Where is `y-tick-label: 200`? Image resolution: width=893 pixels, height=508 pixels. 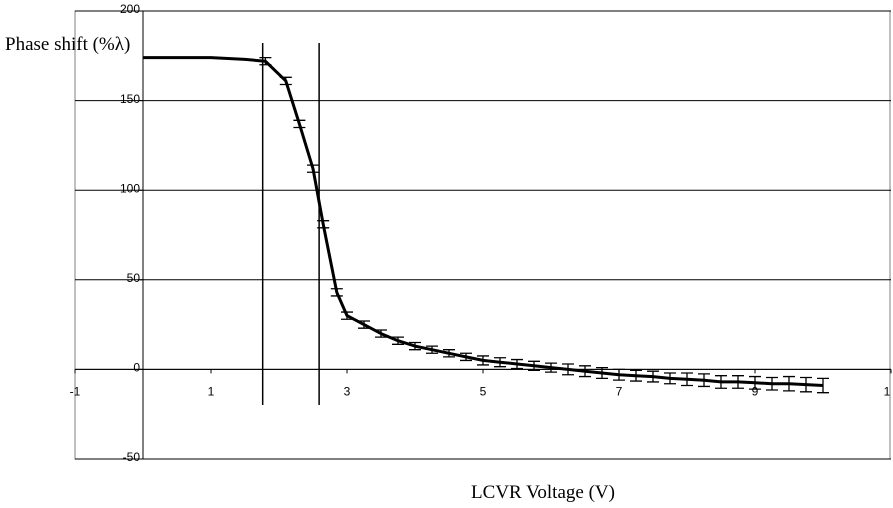
y-tick-label: 200 is located at coordinates (130, 9).